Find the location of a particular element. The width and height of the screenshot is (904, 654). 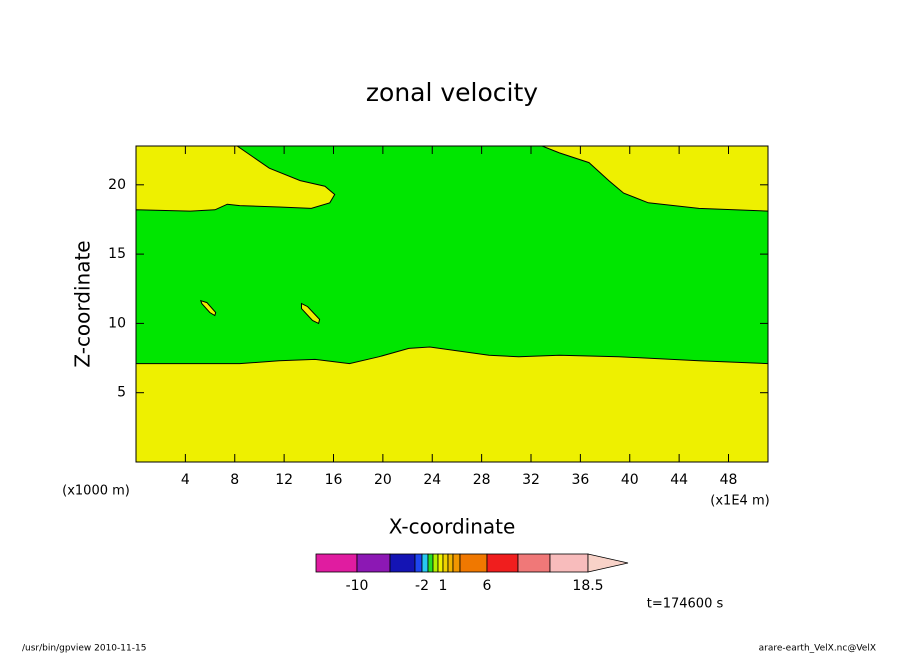

x-tick-label: 20 is located at coordinates (383, 480).